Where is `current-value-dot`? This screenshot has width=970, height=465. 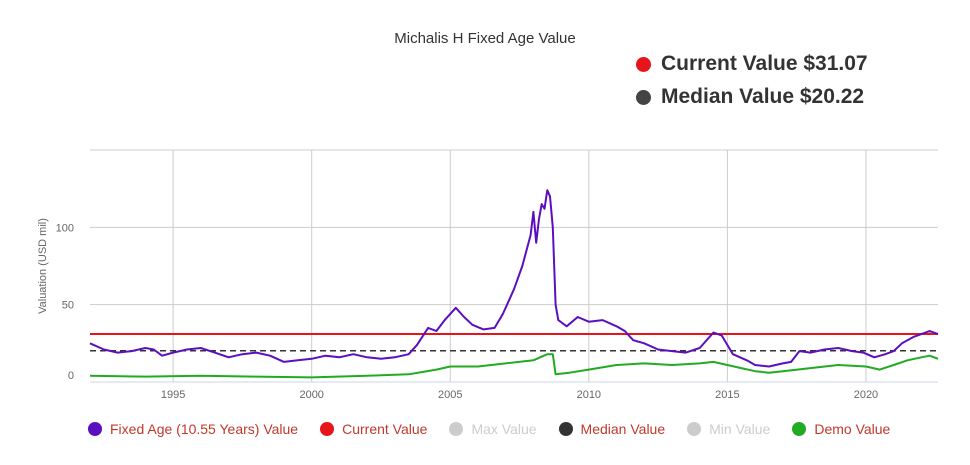 current-value-dot is located at coordinates (643, 64).